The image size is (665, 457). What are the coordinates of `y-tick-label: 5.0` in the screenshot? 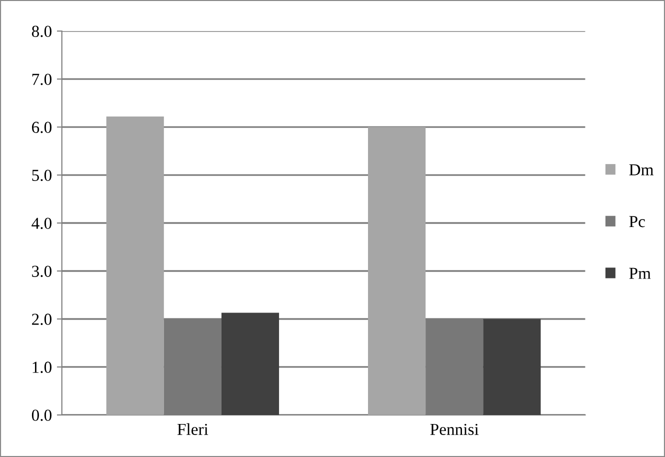 It's located at (42, 176).